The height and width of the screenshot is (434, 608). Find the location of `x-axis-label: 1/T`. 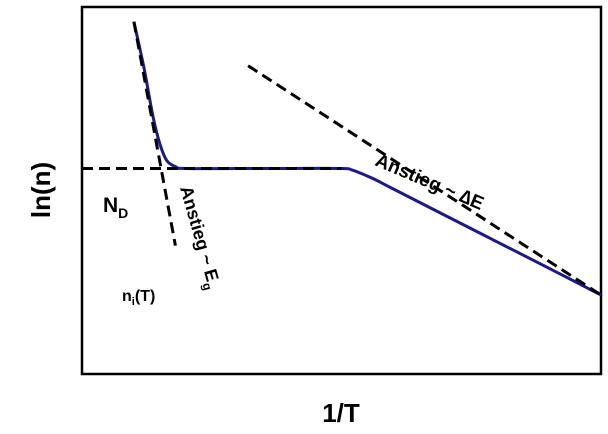

x-axis-label: 1/T is located at coordinates (341, 413).